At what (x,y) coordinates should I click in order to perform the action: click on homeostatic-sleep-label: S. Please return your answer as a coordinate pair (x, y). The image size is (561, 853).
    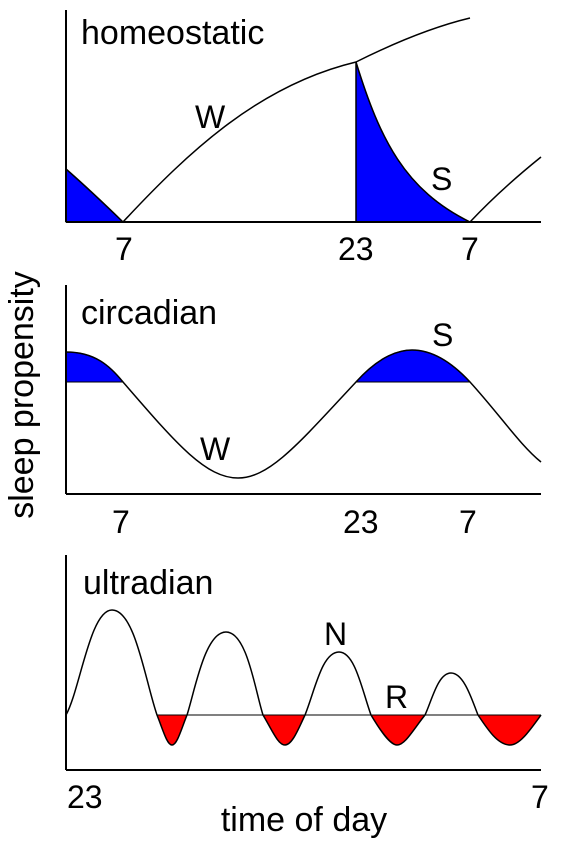
    Looking at the image, I should click on (441, 179).